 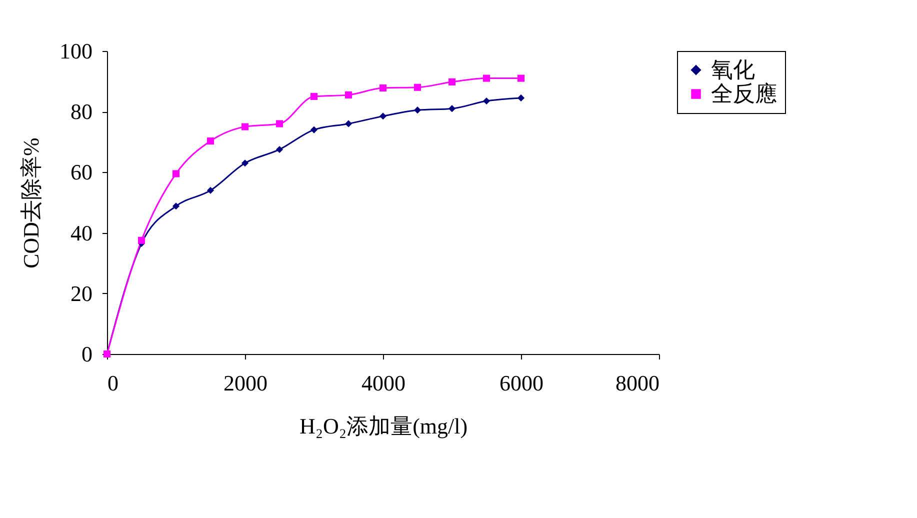 What do you see at coordinates (744, 93) in the screenshot?
I see `legend-label: 全反應` at bounding box center [744, 93].